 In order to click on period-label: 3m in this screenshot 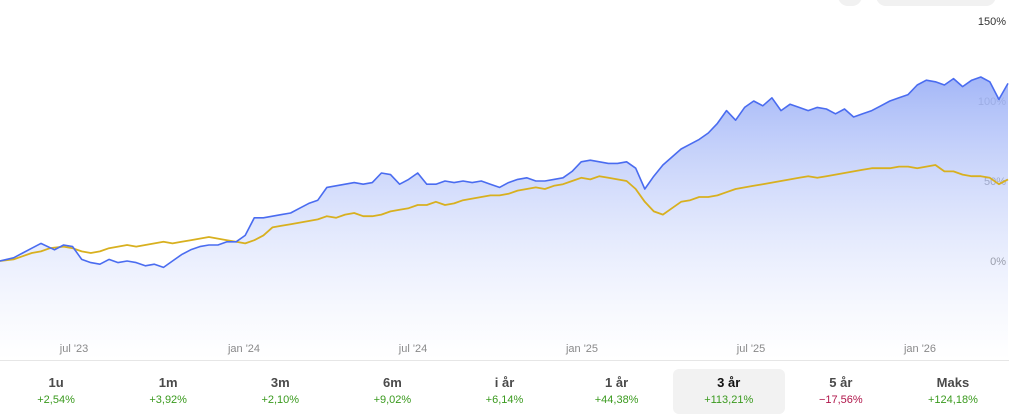, I will do `click(280, 382)`.